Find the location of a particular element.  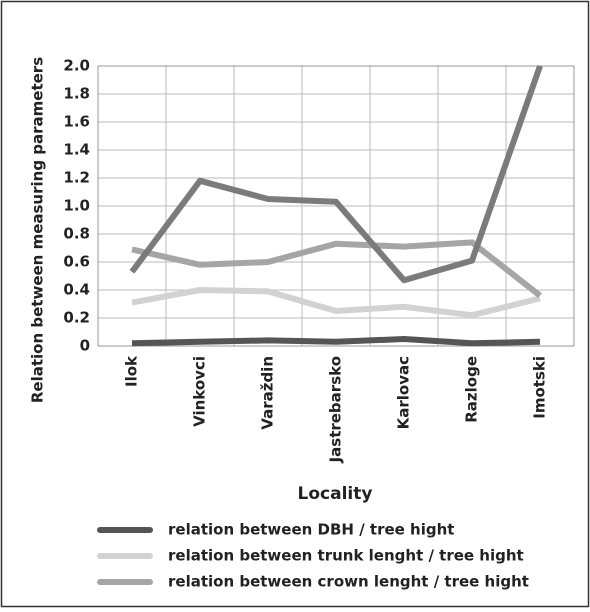

y-tick-label: 1.0 is located at coordinates (76, 206).